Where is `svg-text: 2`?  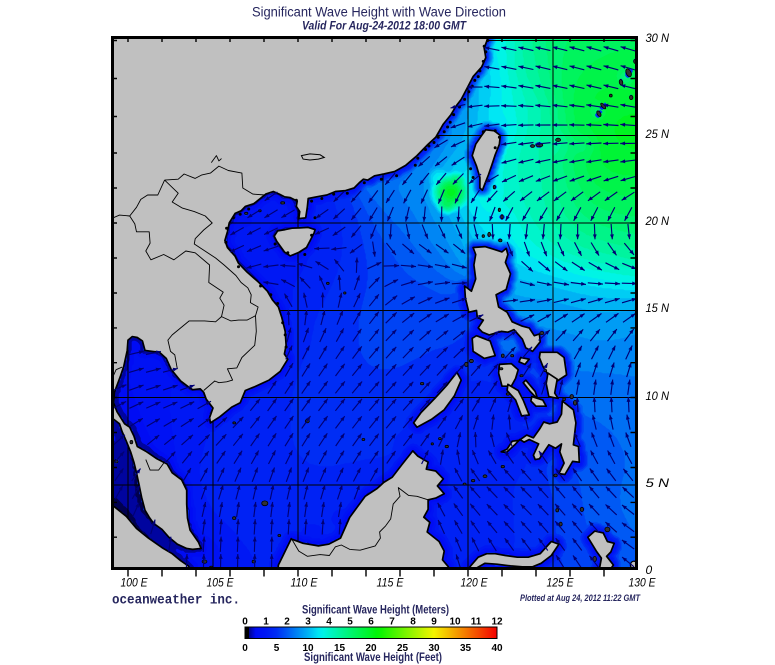 svg-text: 2 is located at coordinates (287, 622).